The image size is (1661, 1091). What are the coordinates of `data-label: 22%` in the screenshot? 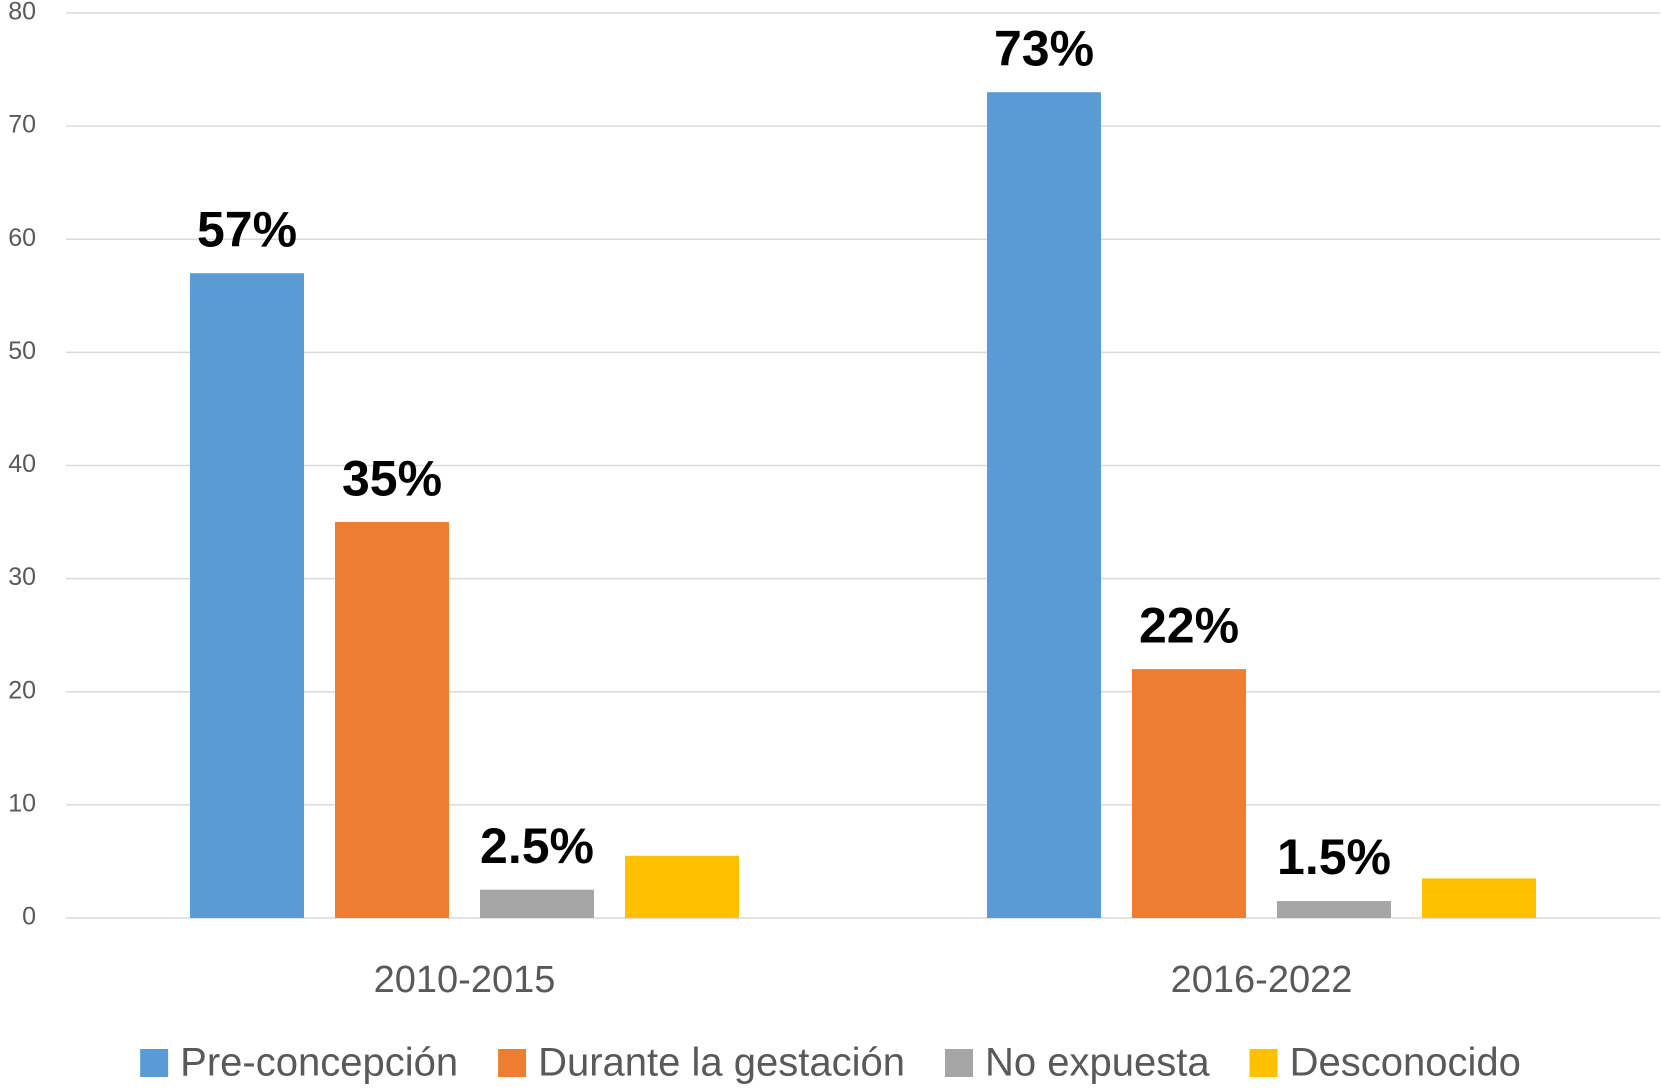 It's located at (1189, 625).